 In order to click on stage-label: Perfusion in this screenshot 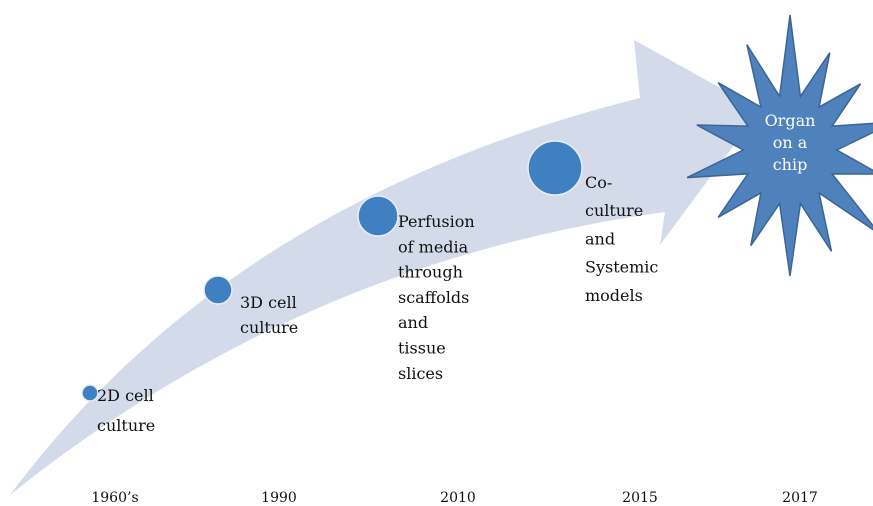, I will do `click(436, 221)`.